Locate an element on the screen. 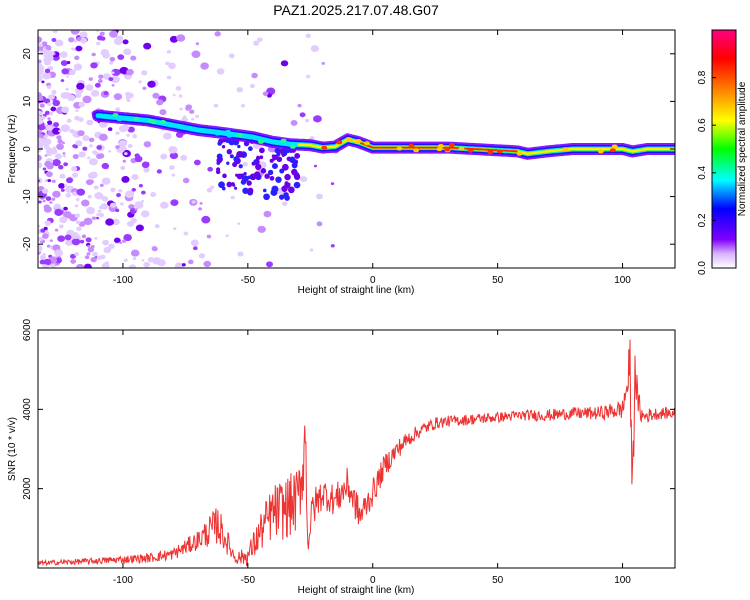 This screenshot has width=750, height=600. colorbar-tick-label: 0.2 is located at coordinates (702, 220).